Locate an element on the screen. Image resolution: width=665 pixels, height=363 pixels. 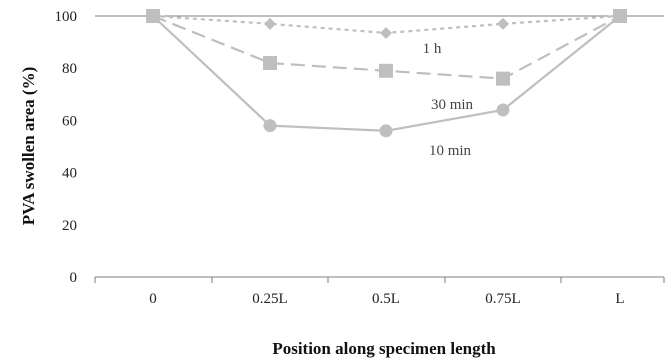
y-tick-label: 60 is located at coordinates (69, 121).